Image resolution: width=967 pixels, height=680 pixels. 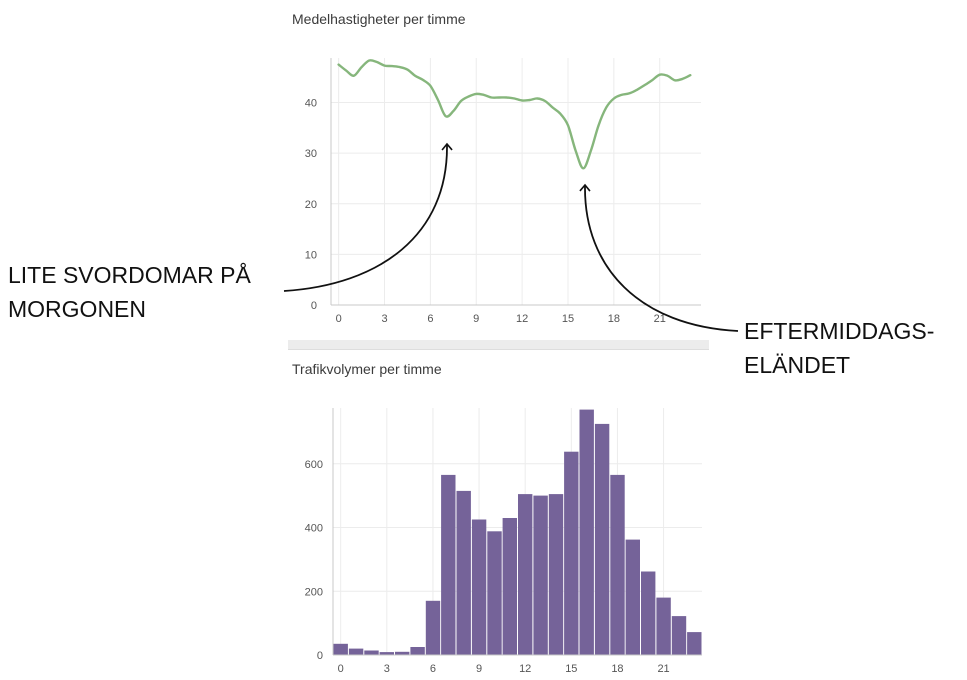 I want to click on speed-x-tick-label: 18, so click(x=614, y=319).